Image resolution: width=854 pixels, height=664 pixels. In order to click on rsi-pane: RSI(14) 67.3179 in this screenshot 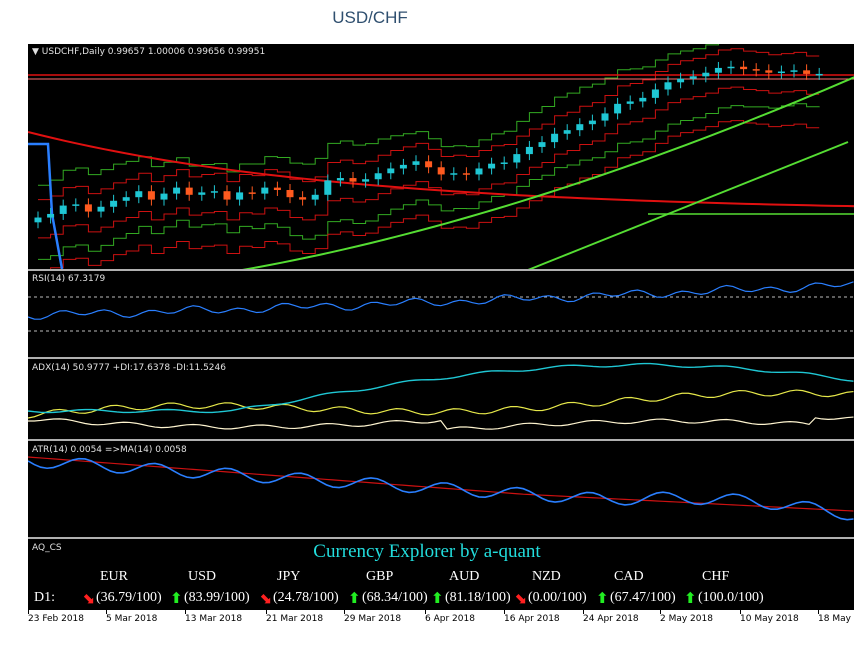, I will do `click(440, 314)`.